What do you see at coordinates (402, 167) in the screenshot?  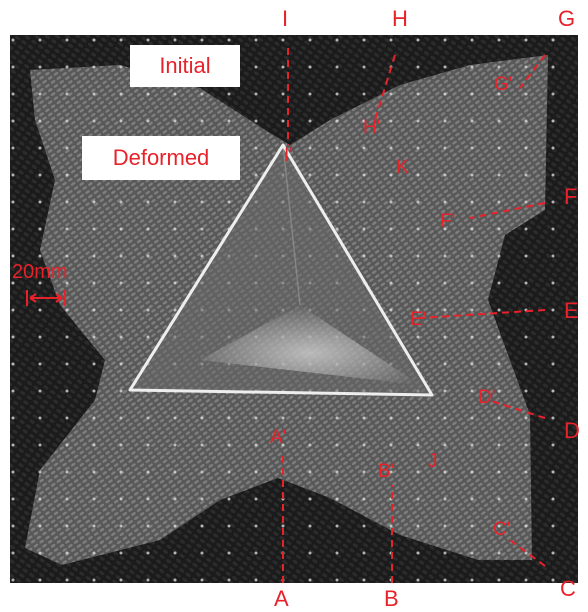 I see `label-point-k: K` at bounding box center [402, 167].